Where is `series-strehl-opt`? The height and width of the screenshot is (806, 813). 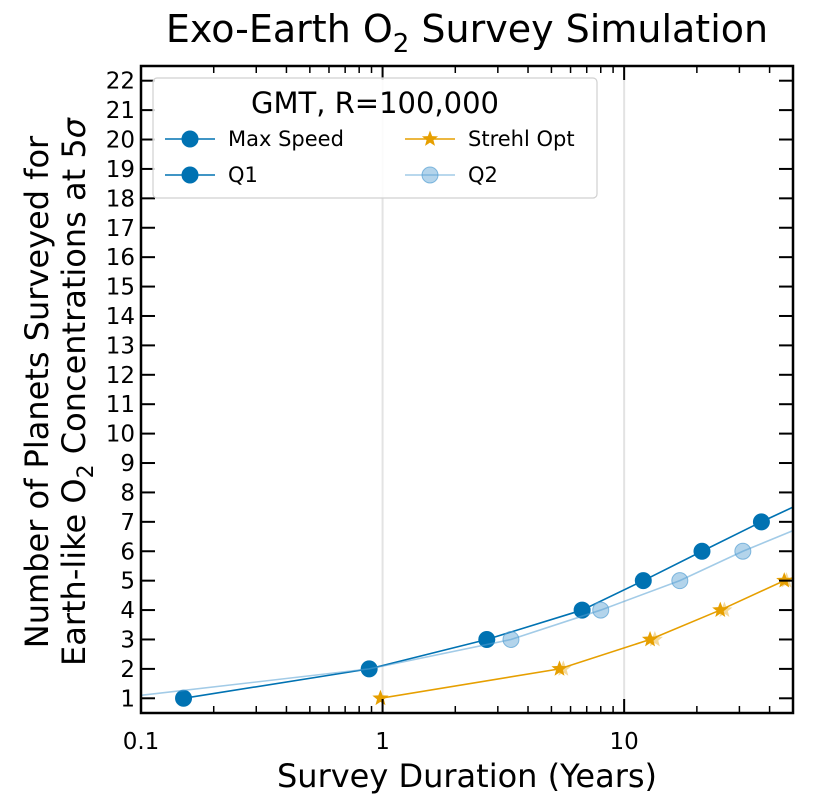
series-strehl-opt is located at coordinates (583, 639).